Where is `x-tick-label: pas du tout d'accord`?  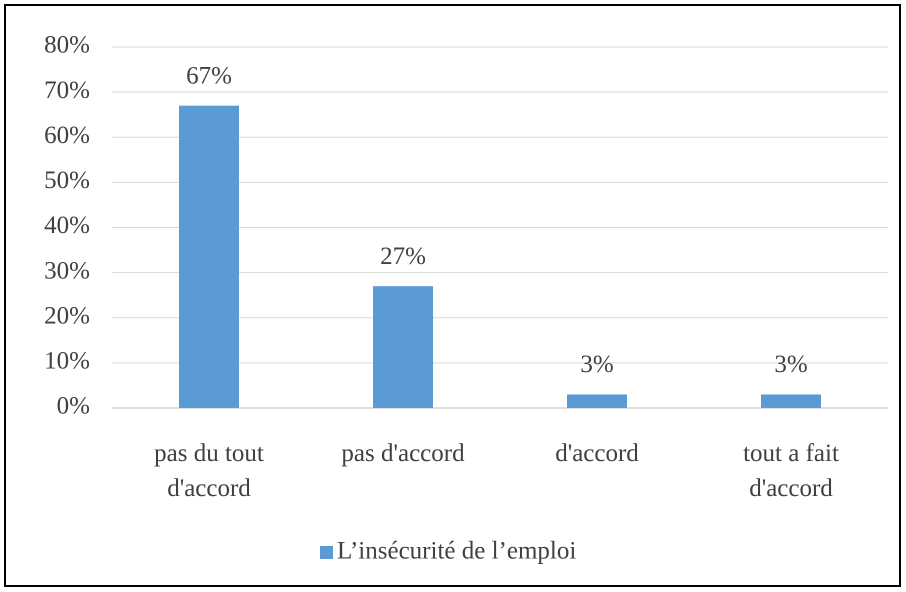 x-tick-label: pas du tout d'accord is located at coordinates (209, 471).